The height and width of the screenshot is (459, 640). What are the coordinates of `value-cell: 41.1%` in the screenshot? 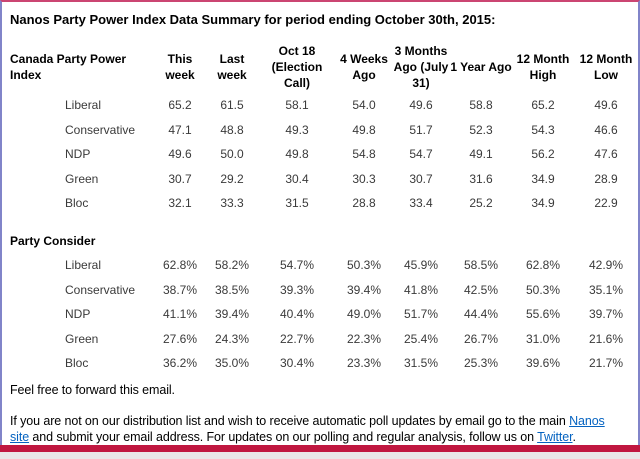 It's located at (180, 314).